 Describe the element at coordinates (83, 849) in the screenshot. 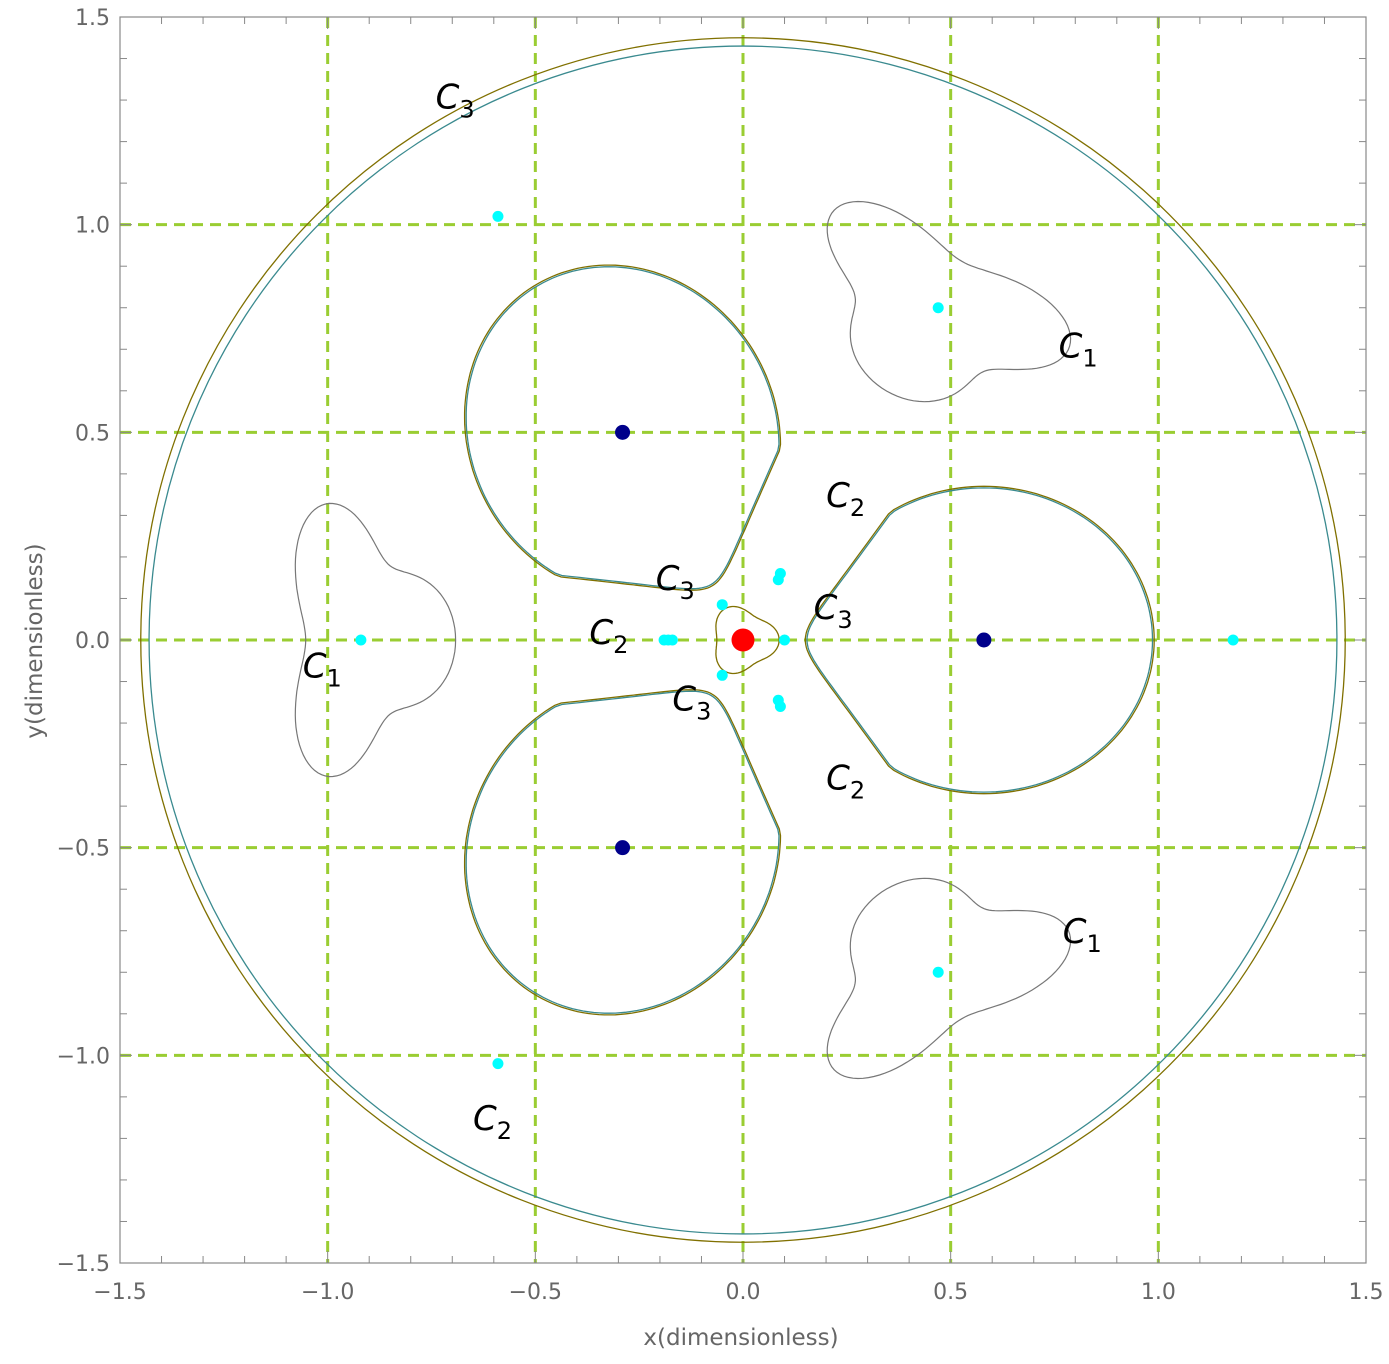

I see `y-tick-label: −0.5` at that location.